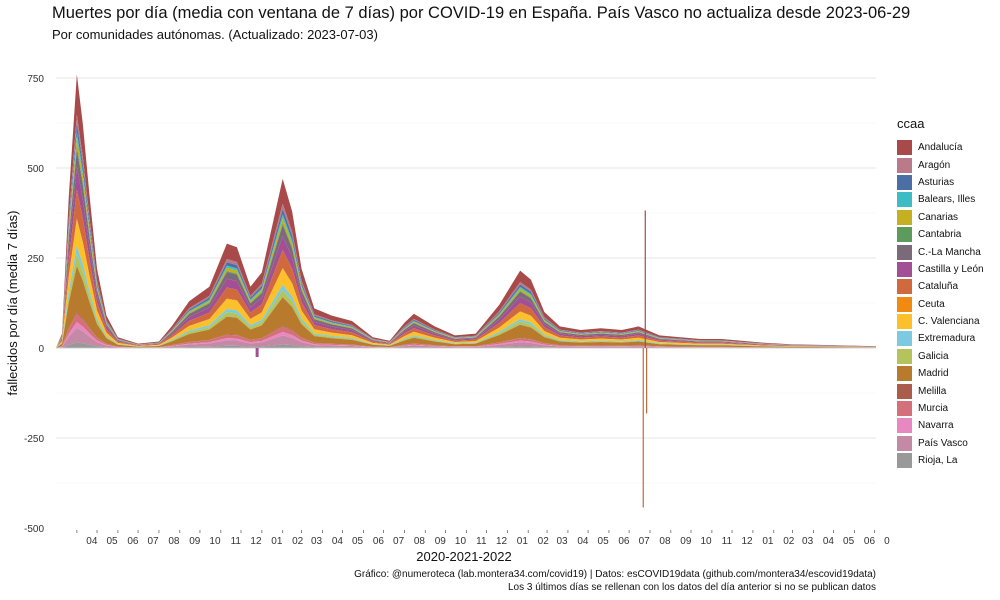 The width and height of the screenshot is (1000, 600). I want to click on area-extremadura, so click(466, 296).